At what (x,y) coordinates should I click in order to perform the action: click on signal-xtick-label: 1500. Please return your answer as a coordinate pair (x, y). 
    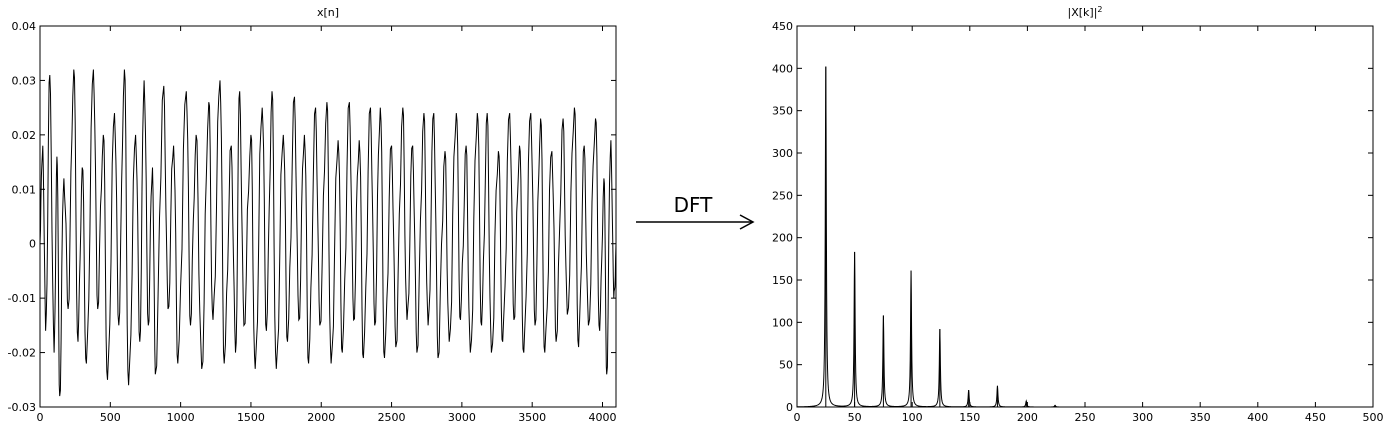
    Looking at the image, I should click on (251, 417).